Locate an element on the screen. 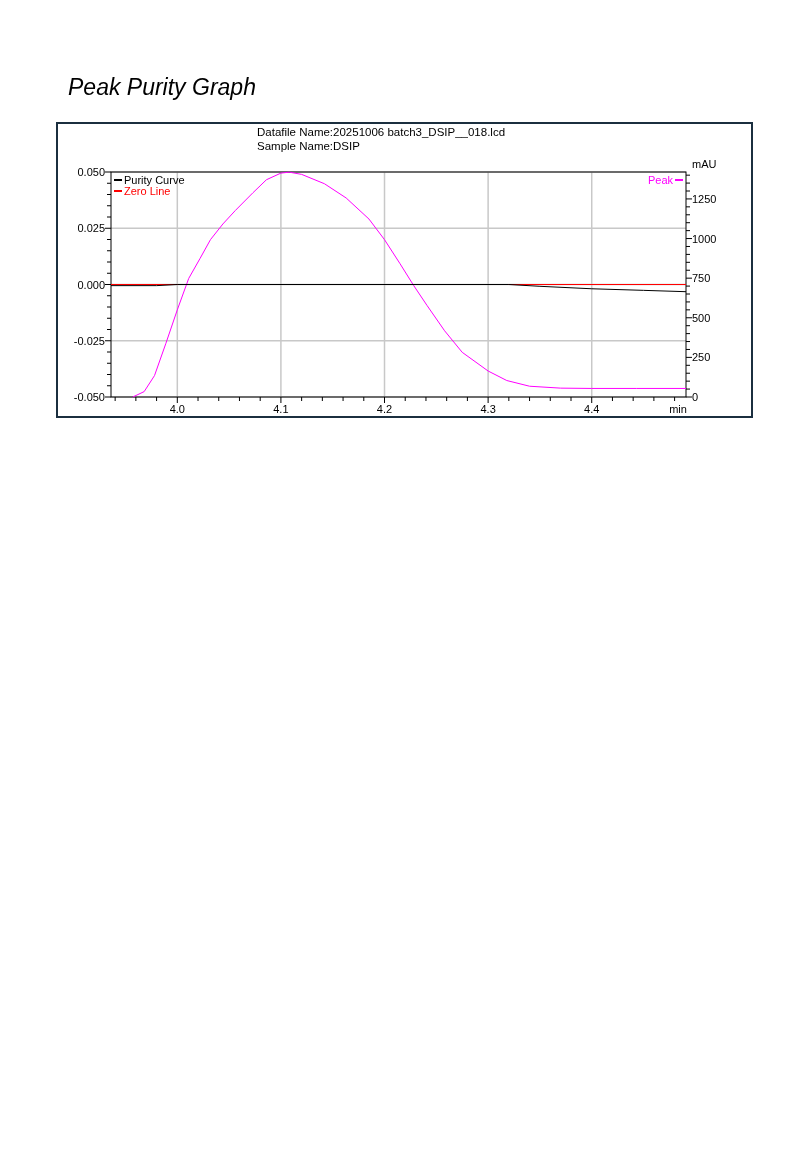 The height and width of the screenshot is (1170, 810). chart-title: Peak Purity Graph is located at coordinates (162, 87).